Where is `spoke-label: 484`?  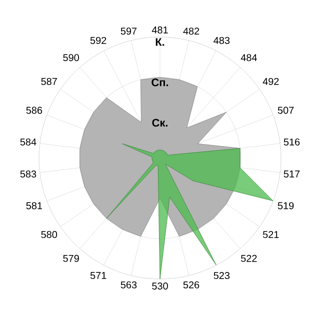 spoke-label: 484 is located at coordinates (248, 58).